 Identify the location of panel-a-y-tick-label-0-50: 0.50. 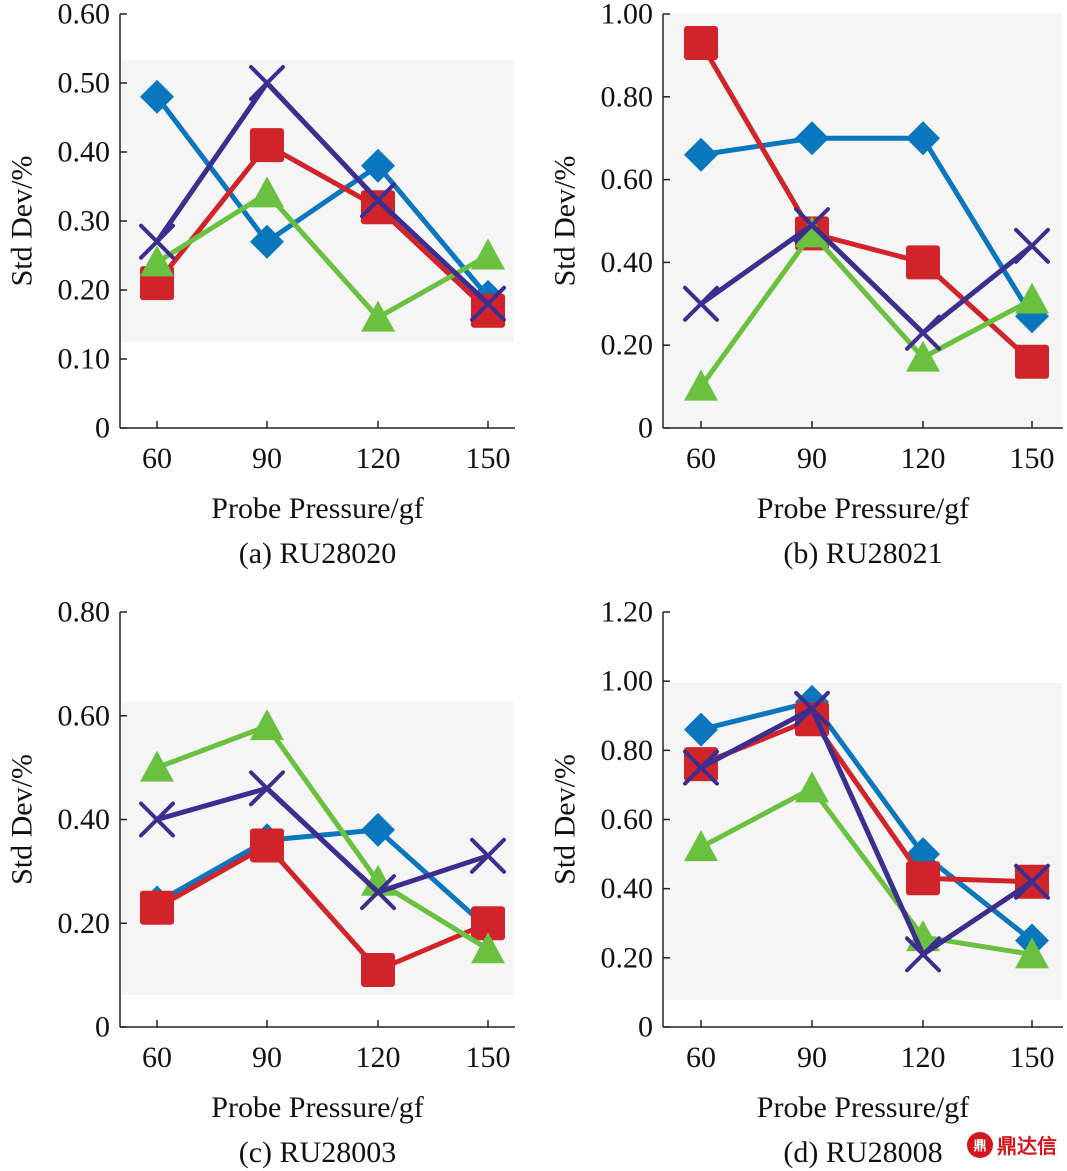
(84, 83).